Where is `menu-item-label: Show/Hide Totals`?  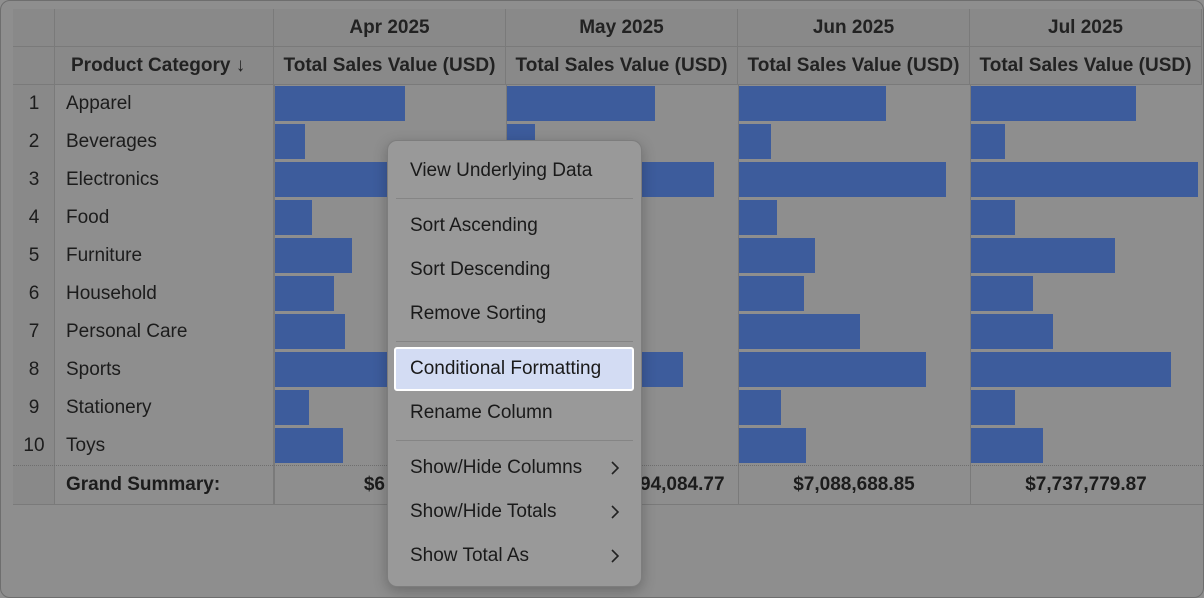
menu-item-label: Show/Hide Totals is located at coordinates (483, 511).